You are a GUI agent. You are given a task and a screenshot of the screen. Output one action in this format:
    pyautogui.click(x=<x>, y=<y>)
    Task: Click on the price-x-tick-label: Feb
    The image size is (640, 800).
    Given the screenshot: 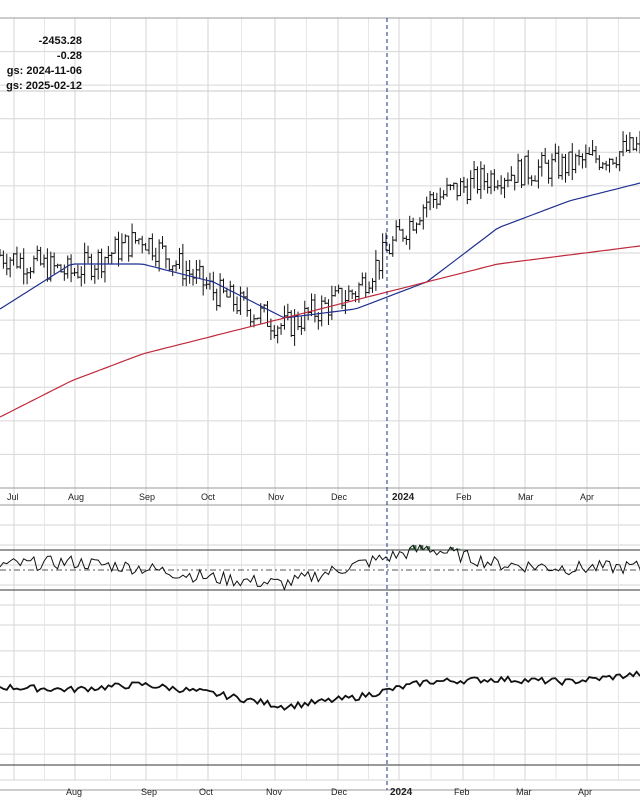 What is the action you would take?
    pyautogui.click(x=464, y=497)
    